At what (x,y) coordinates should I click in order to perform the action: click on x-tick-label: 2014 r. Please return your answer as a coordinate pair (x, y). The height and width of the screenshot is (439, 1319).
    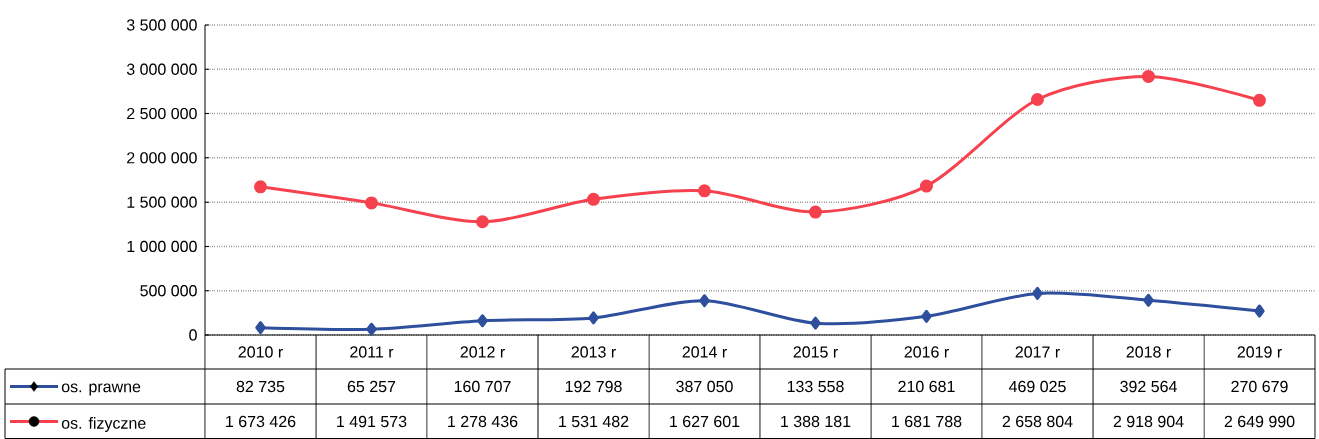
    Looking at the image, I should click on (704, 352).